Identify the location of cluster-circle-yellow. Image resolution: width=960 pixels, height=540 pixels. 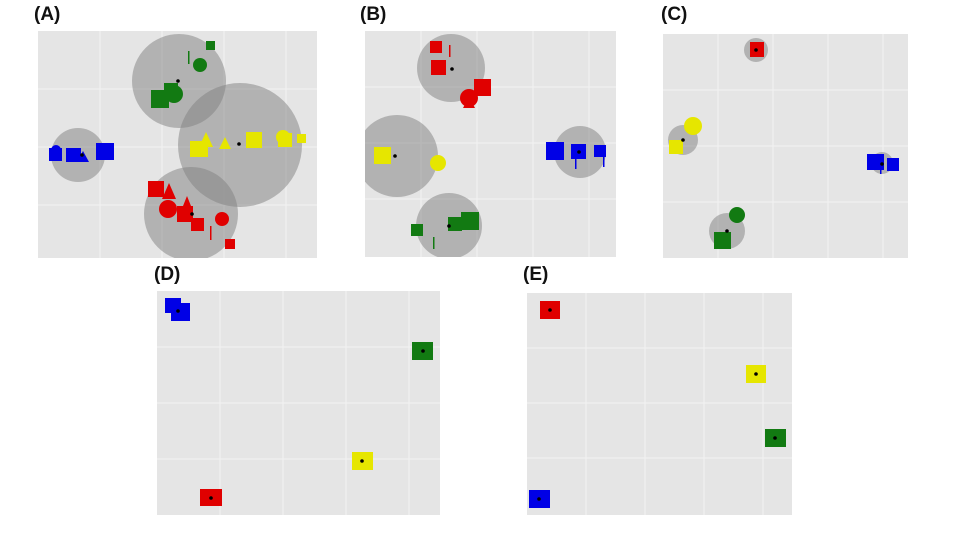
(401, 156).